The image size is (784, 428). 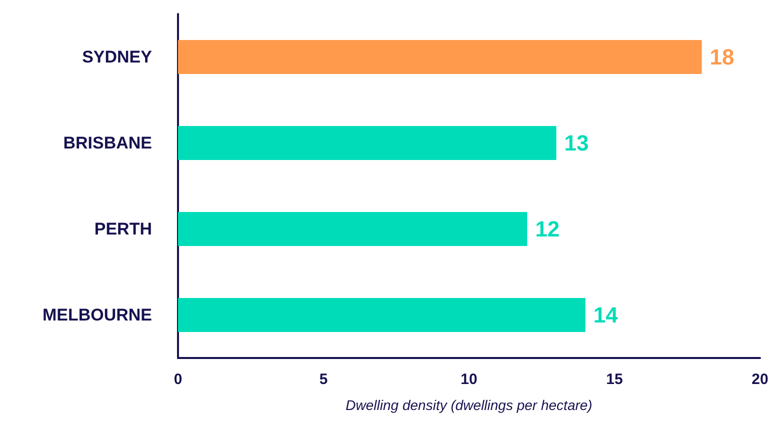 What do you see at coordinates (117, 57) in the screenshot?
I see `y-tick-label: SYDNEY` at bounding box center [117, 57].